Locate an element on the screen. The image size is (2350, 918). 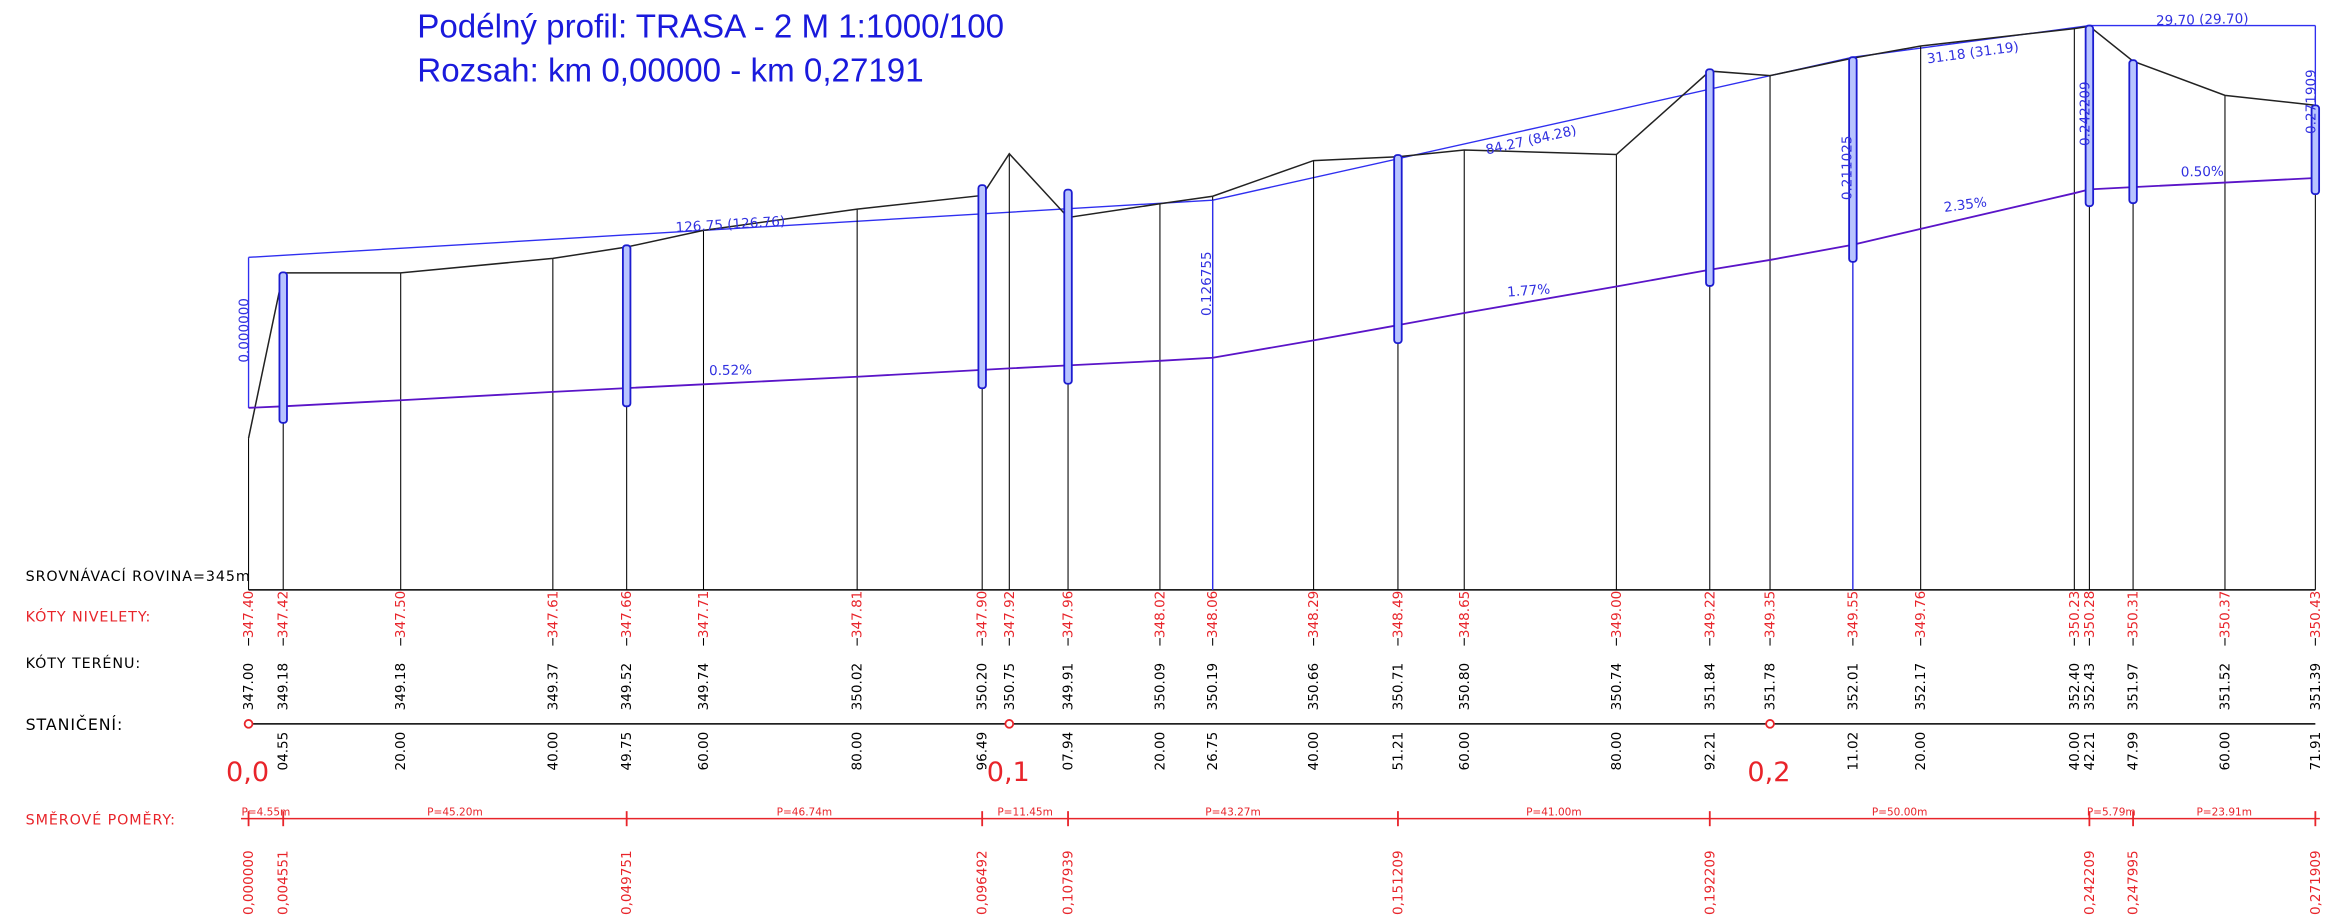
niveleta-value: 347.50 is located at coordinates (401, 614).